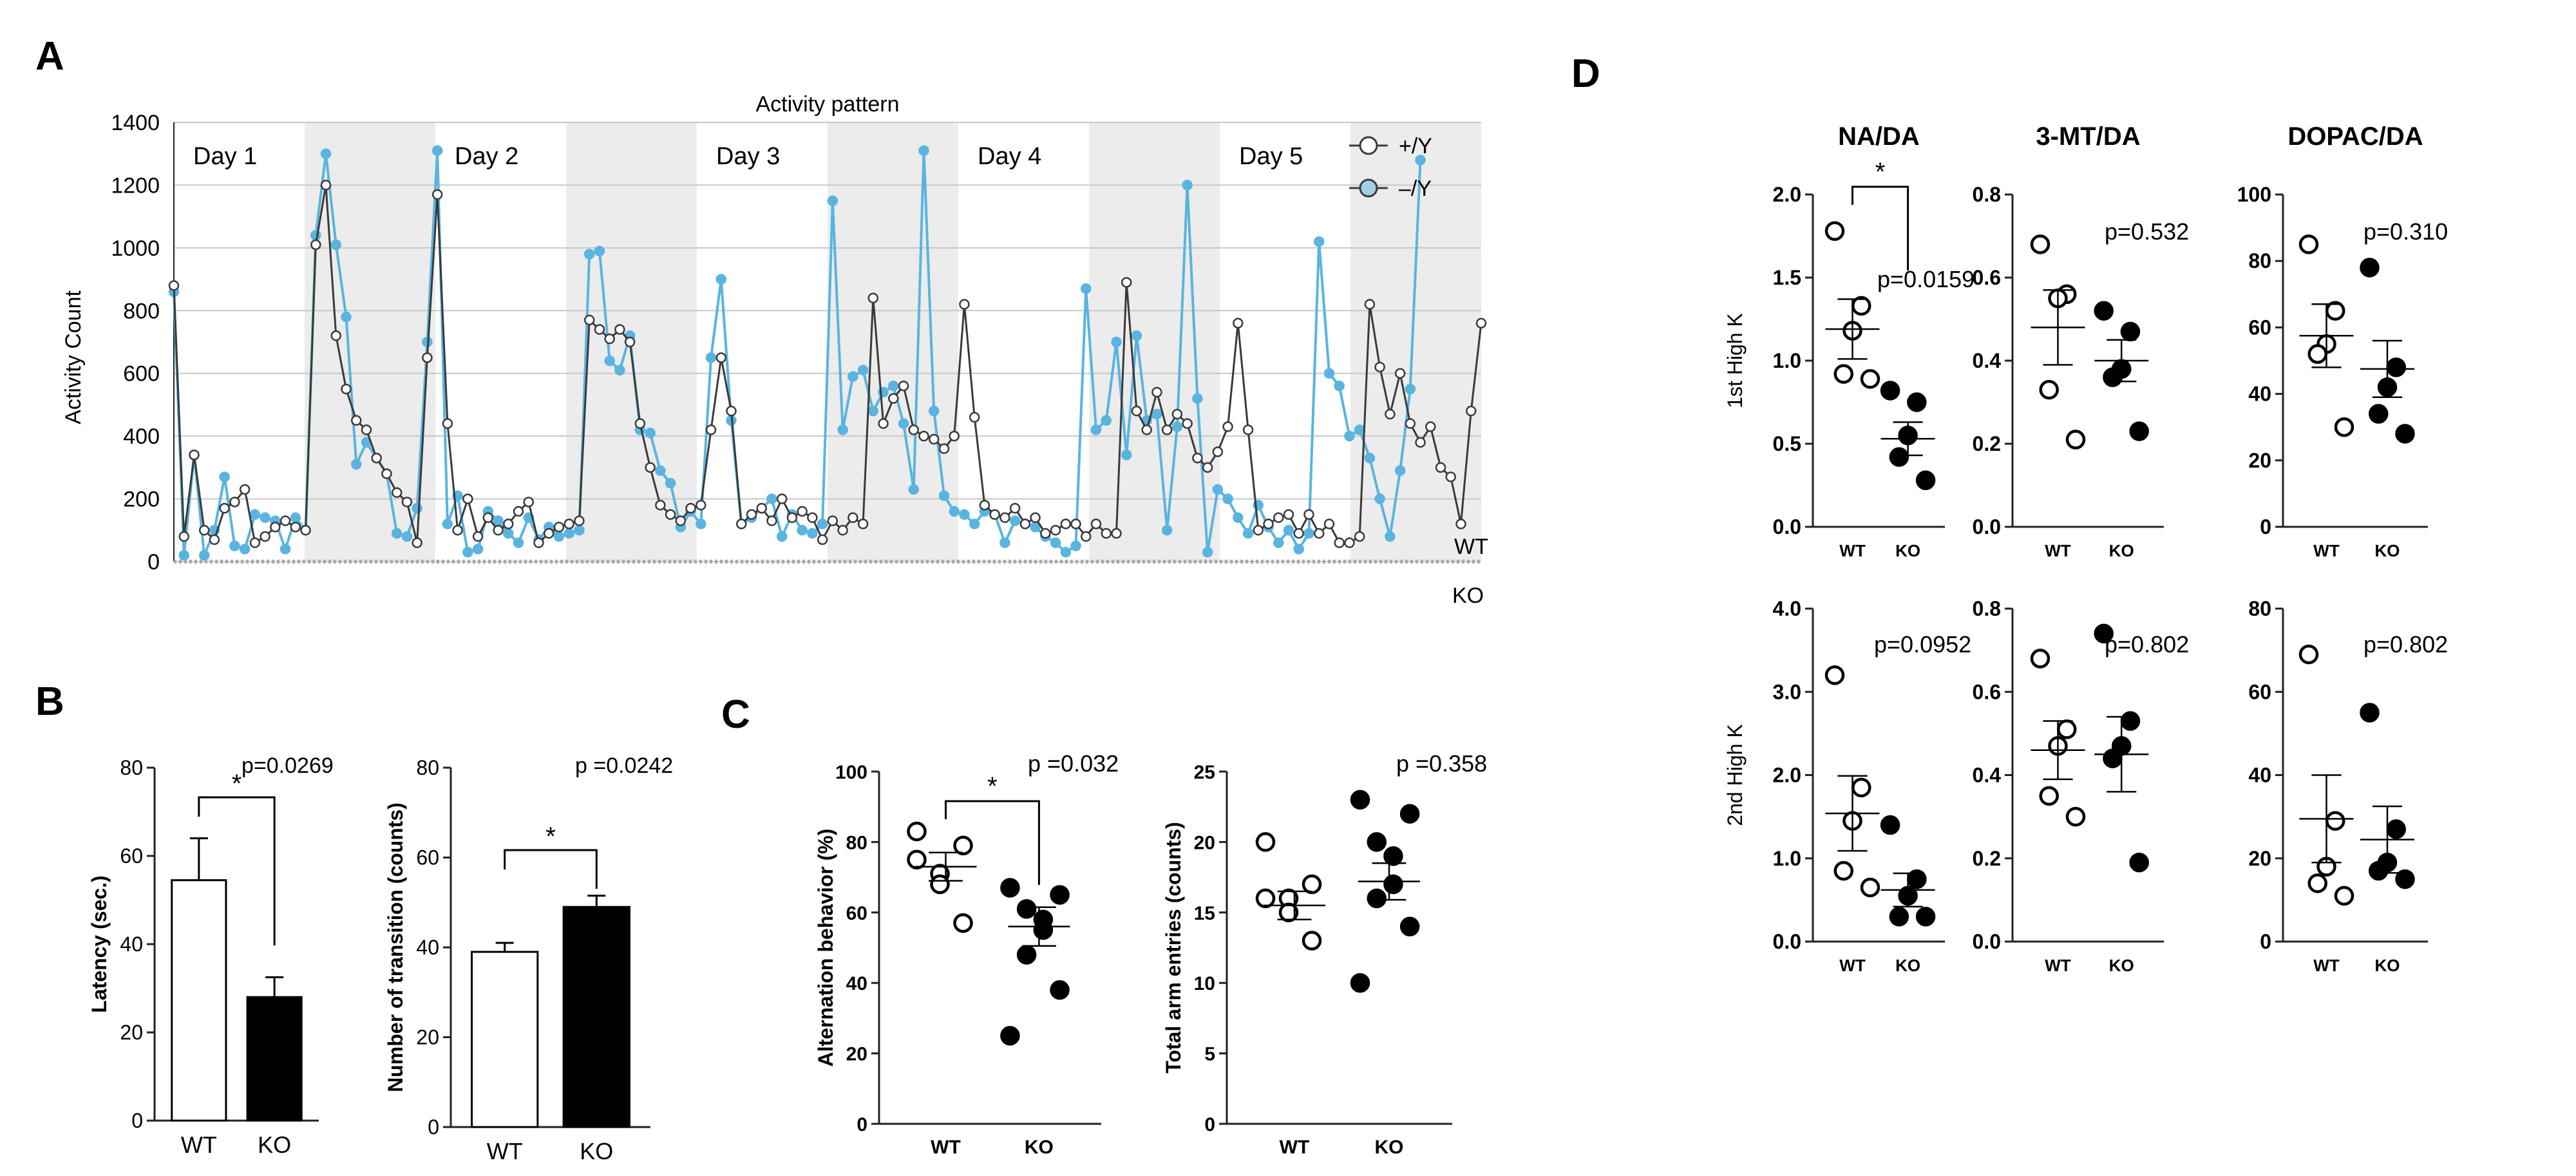  Describe the element at coordinates (993, 842) in the screenshot. I see `significance-bracket` at that location.